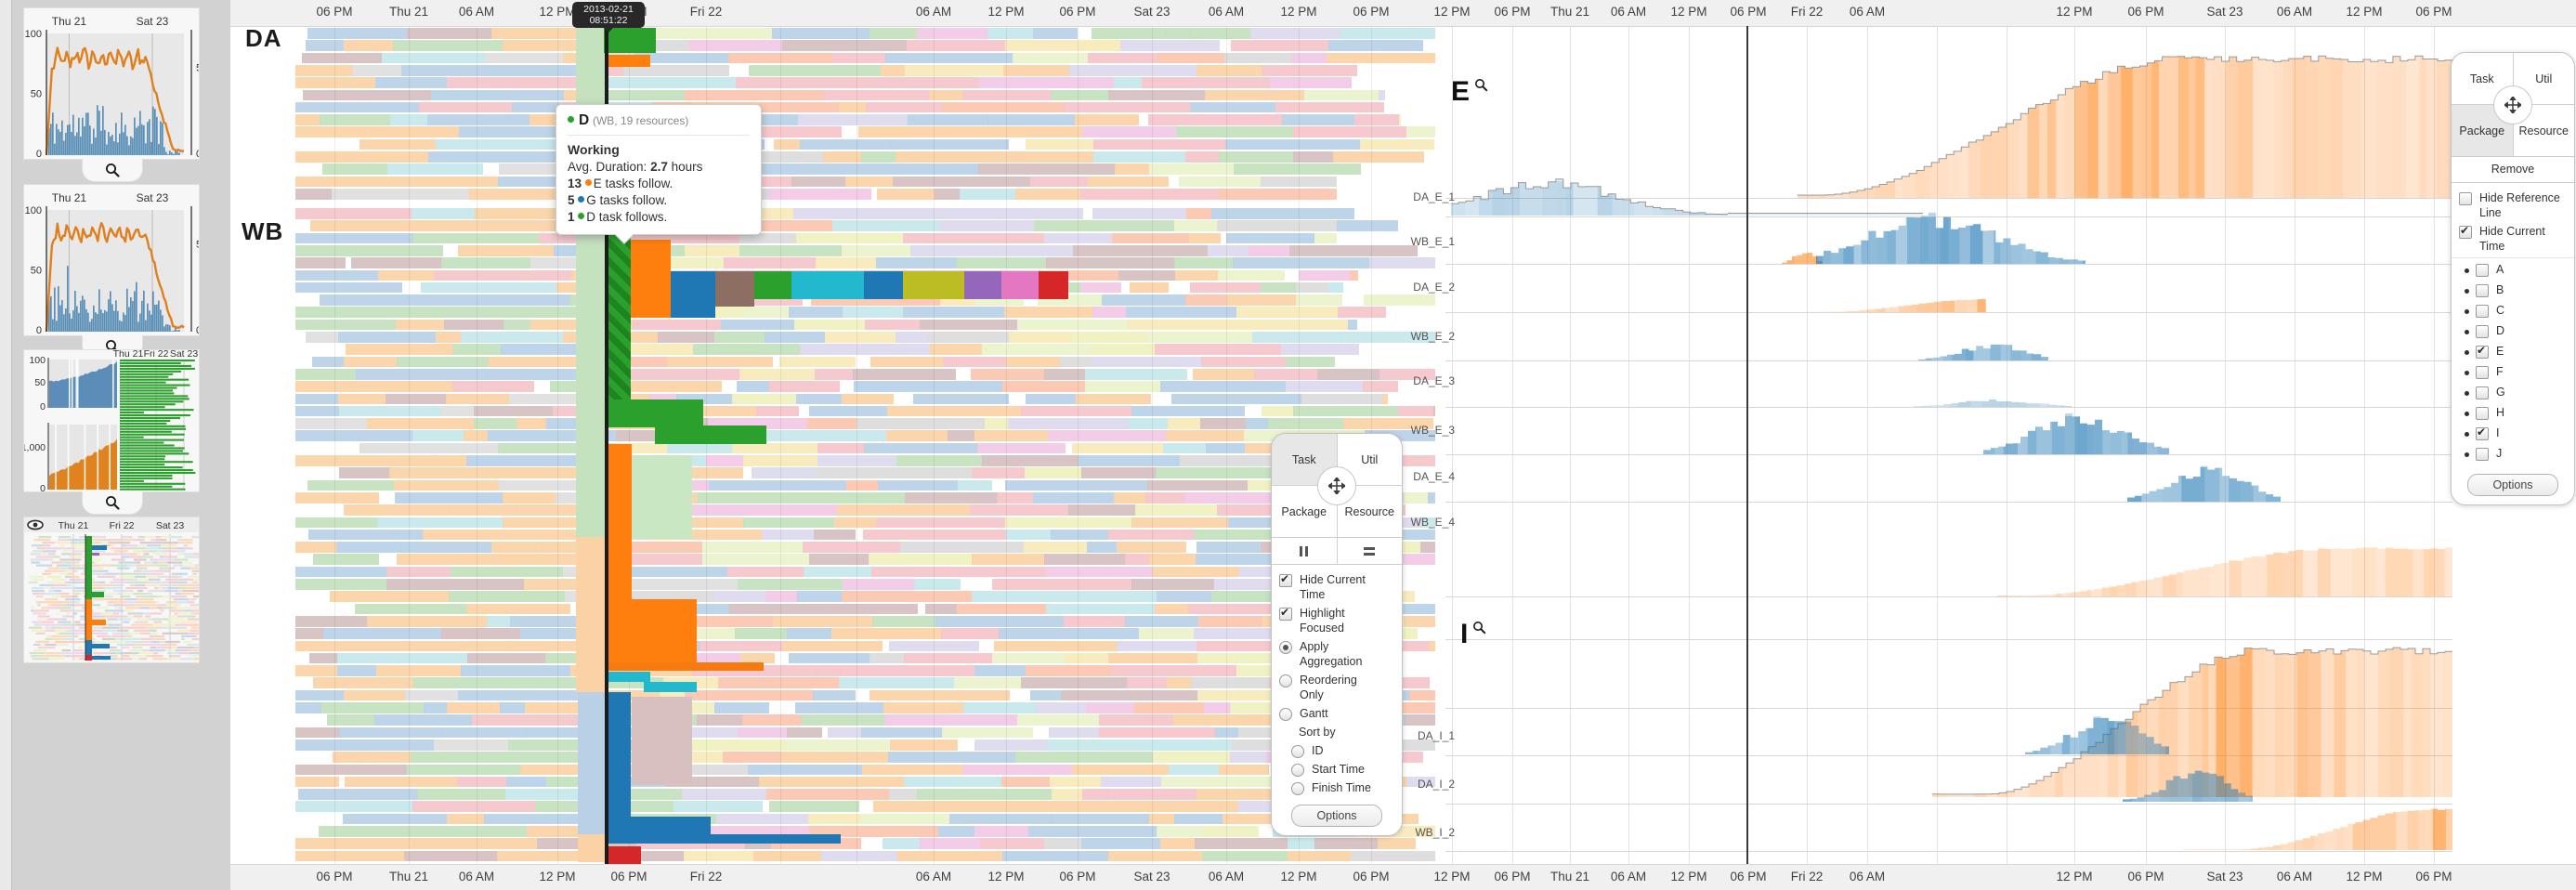 The width and height of the screenshot is (2576, 890). What do you see at coordinates (1297, 788) in the screenshot?
I see `radio-finish-time` at bounding box center [1297, 788].